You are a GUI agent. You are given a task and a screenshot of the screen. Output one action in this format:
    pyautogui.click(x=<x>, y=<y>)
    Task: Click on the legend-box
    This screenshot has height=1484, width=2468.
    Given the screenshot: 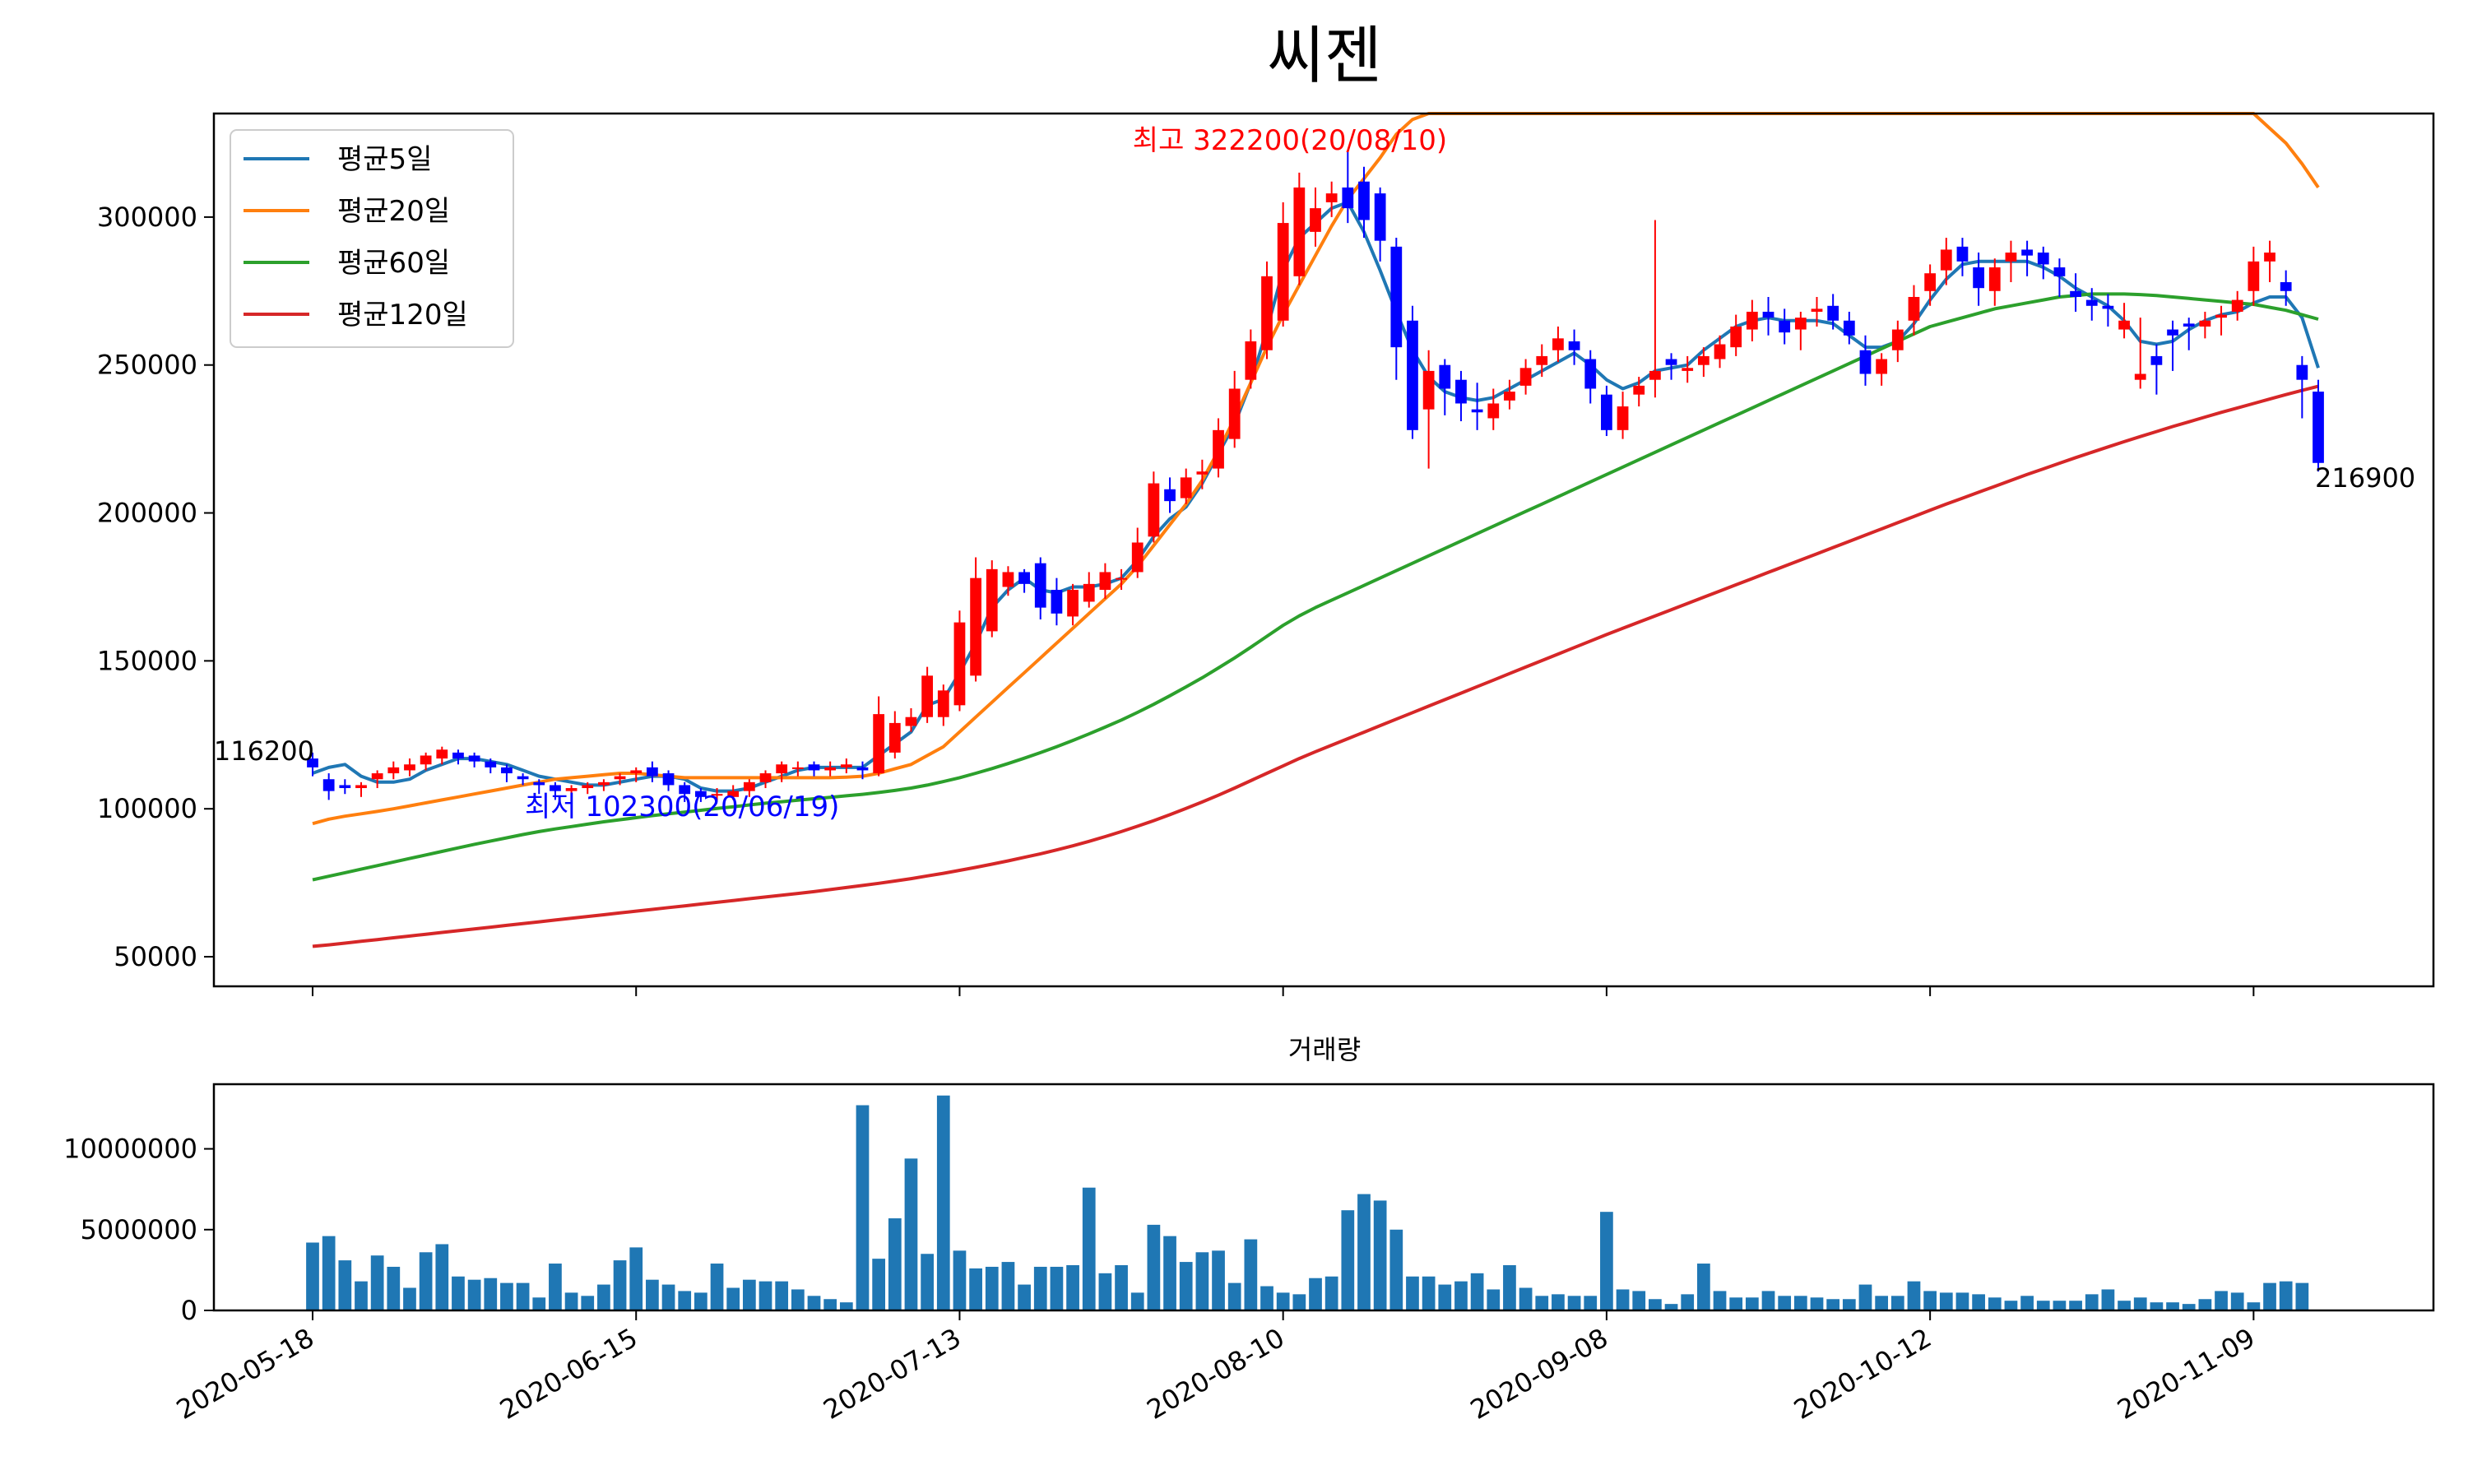 What is the action you would take?
    pyautogui.click(x=372, y=239)
    